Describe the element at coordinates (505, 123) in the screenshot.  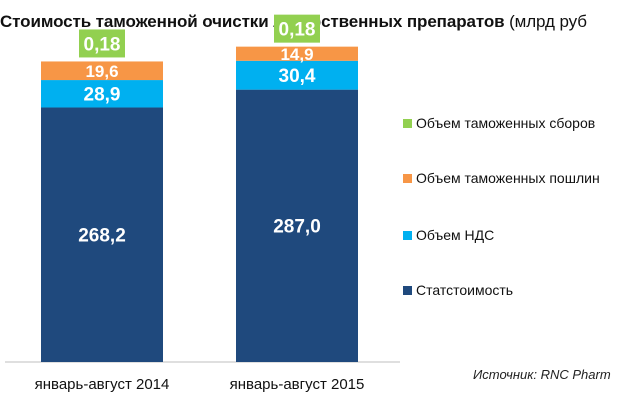
I see `legend-label-0: Объем таможенных сборов` at that location.